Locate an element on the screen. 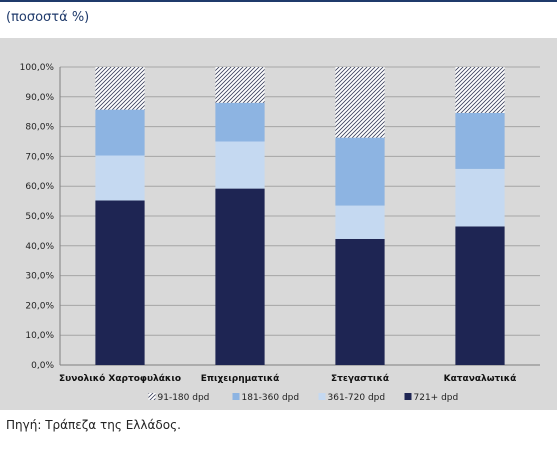 This screenshot has height=464, width=557. x-tick-label: Συνολικό Χαρτοφυλάκιο is located at coordinates (120, 378).